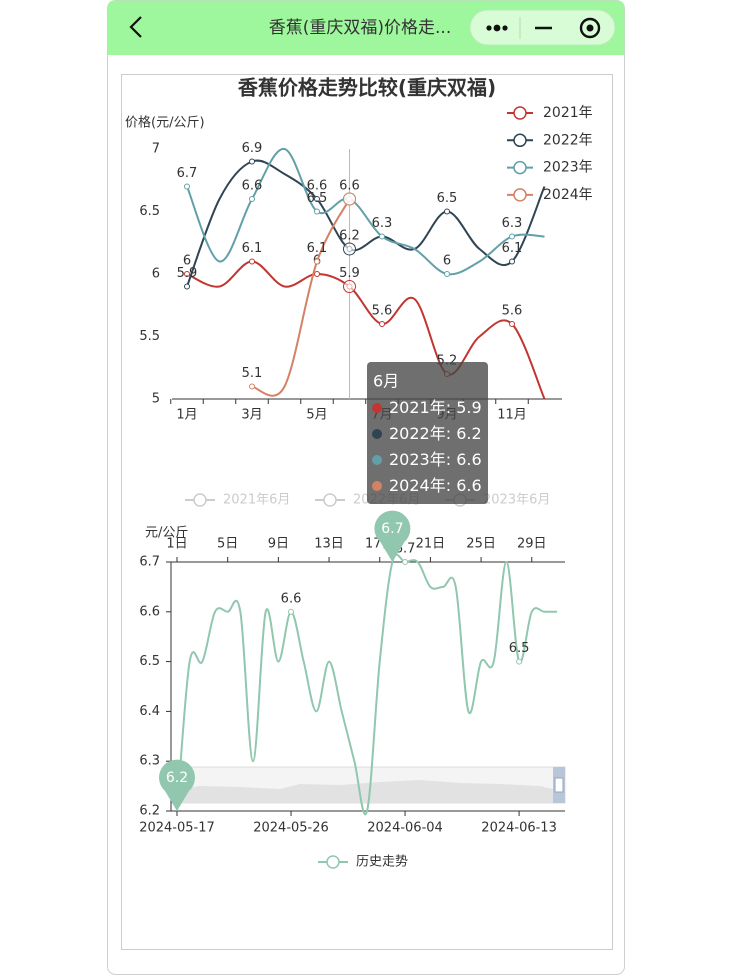 The height and width of the screenshot is (976, 732). What do you see at coordinates (156, 149) in the screenshot?
I see `y-tick-label: 7` at bounding box center [156, 149].